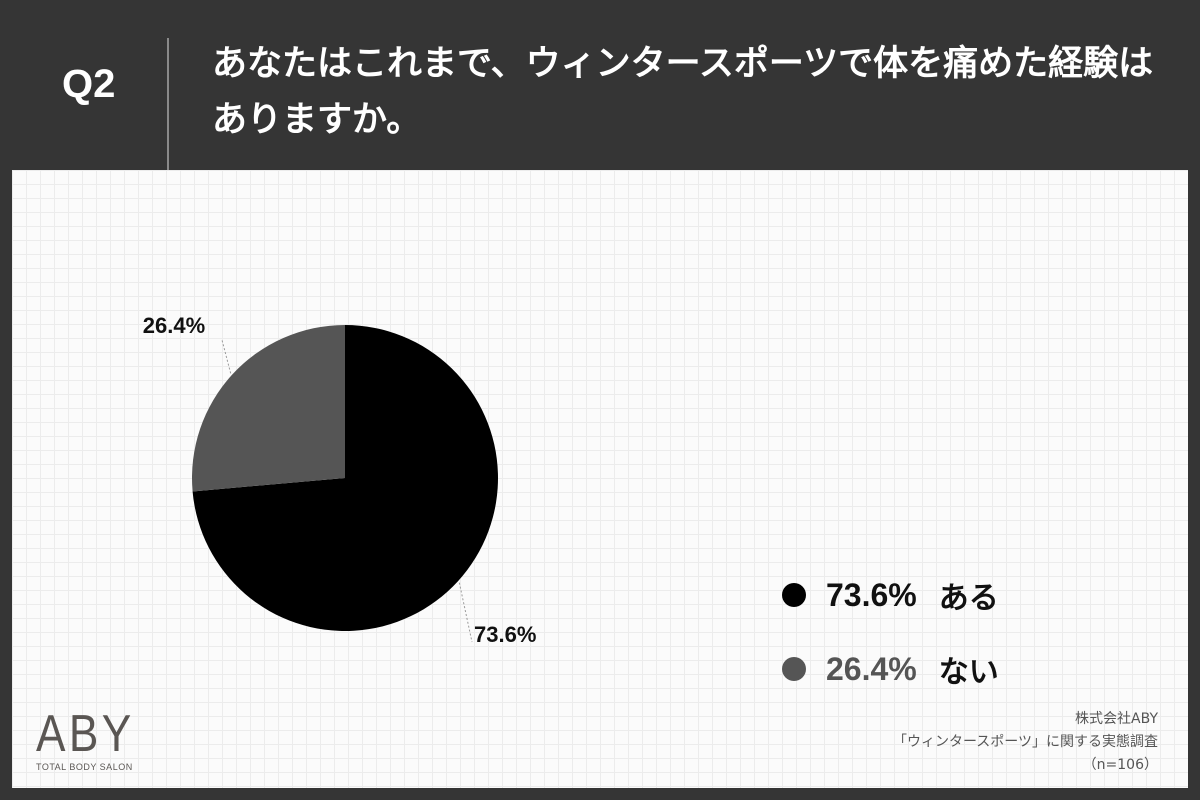  What do you see at coordinates (268, 408) in the screenshot?
I see `pie-slice-nai` at bounding box center [268, 408].